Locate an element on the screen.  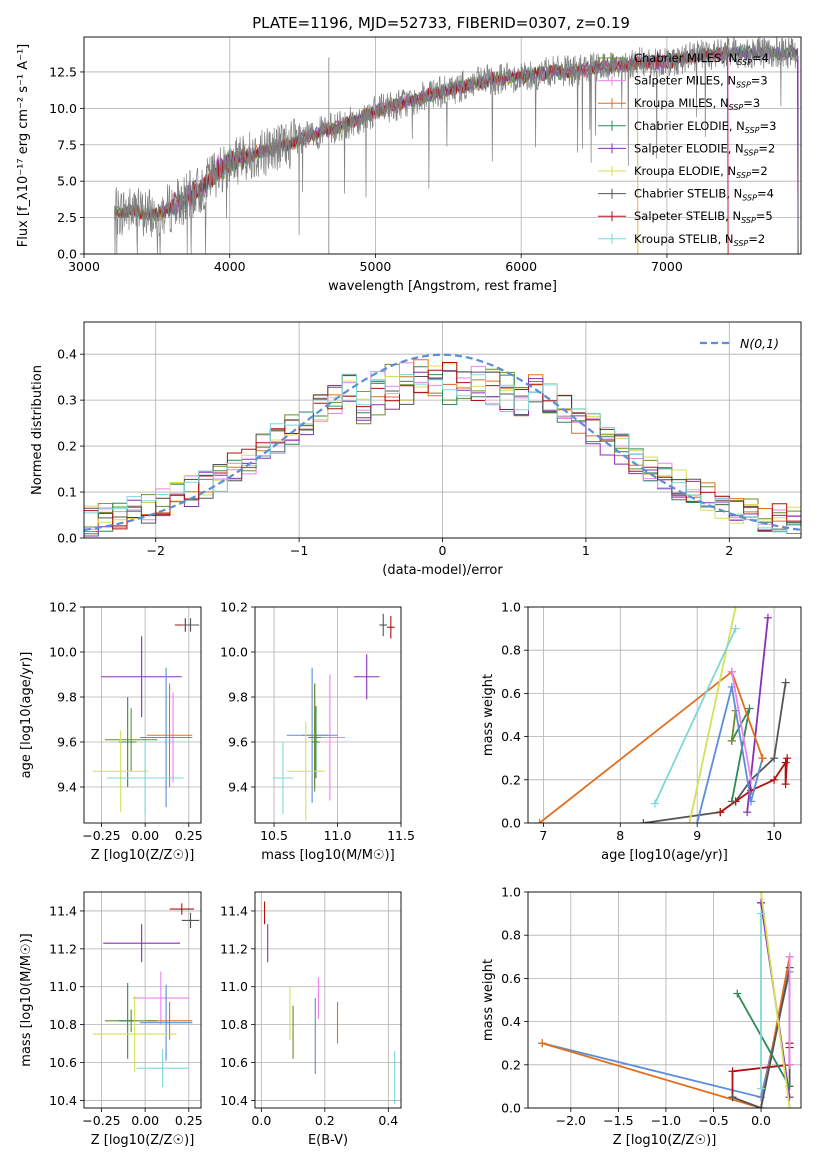
x-tick-label: −0.5 is located at coordinates (713, 1120).